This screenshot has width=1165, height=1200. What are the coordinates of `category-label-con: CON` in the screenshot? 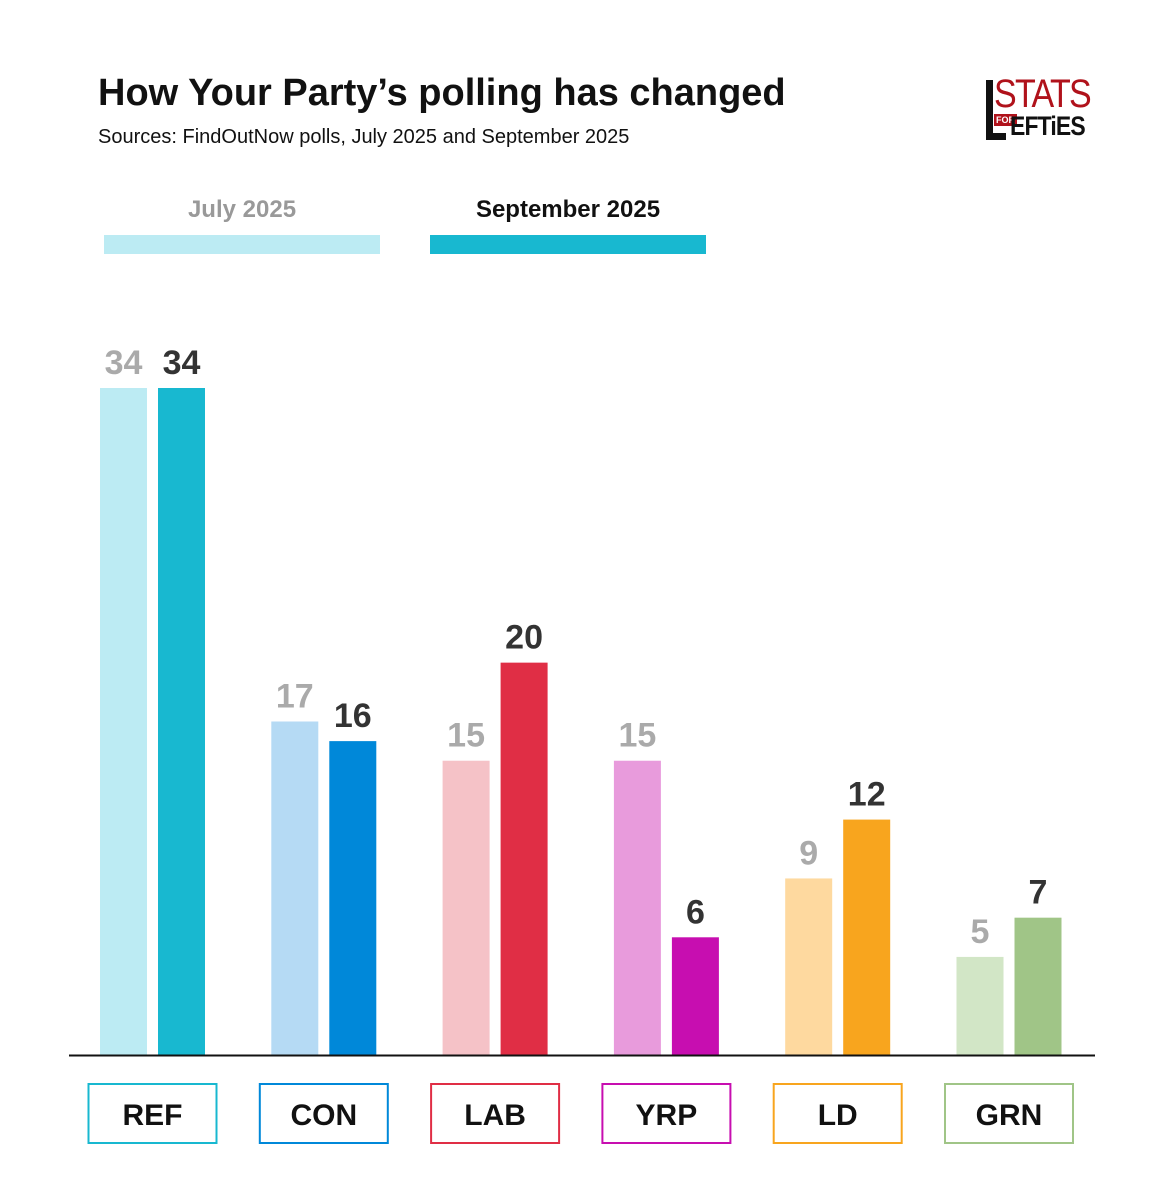 It's located at (323, 1115).